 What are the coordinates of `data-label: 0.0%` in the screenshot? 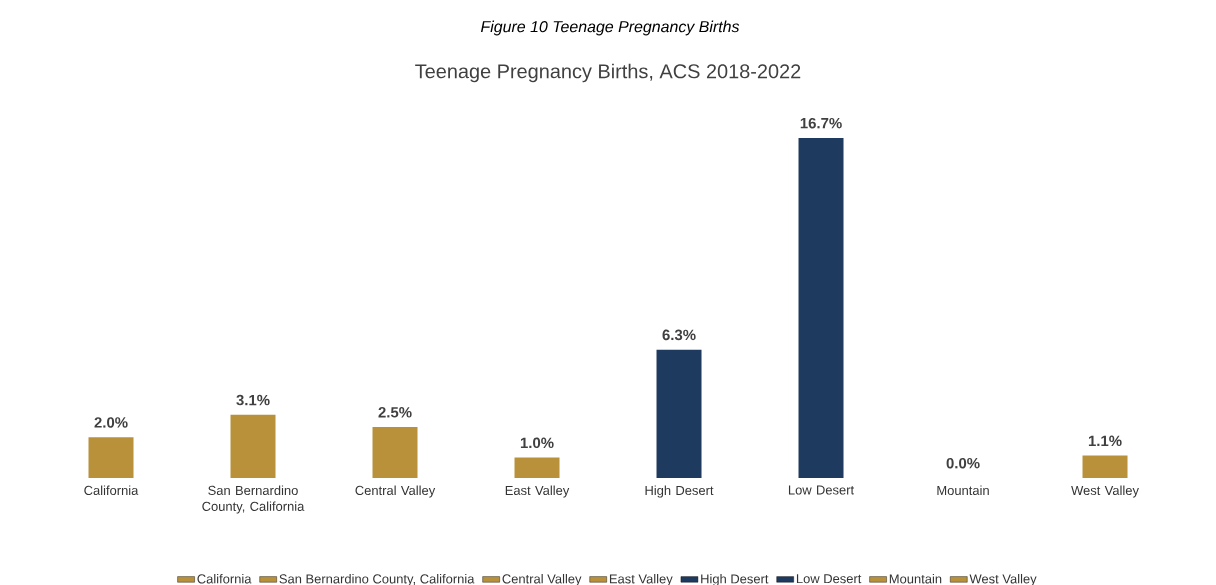 It's located at (963, 463).